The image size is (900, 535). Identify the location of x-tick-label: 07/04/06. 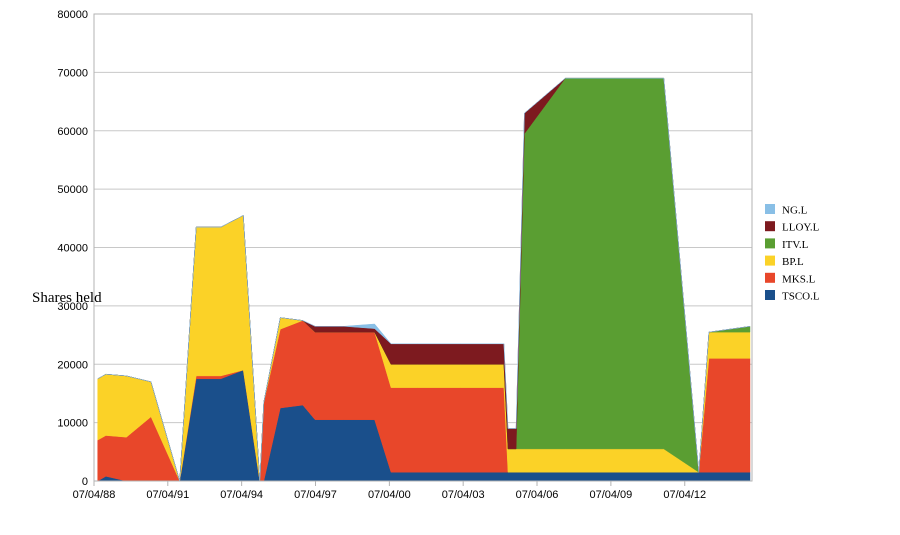
(537, 495).